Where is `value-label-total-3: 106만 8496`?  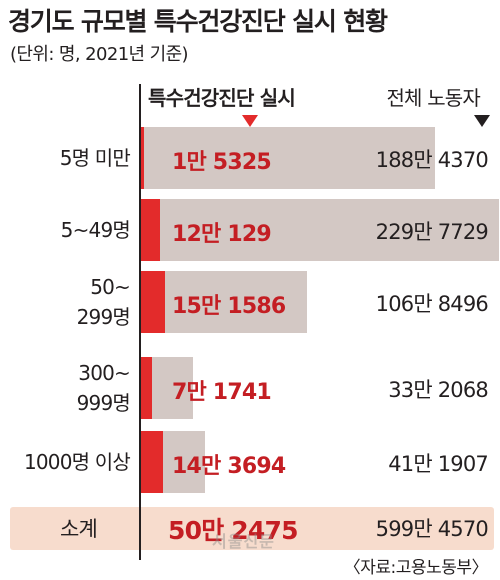
value-label-total-3: 106만 8496 is located at coordinates (432, 304).